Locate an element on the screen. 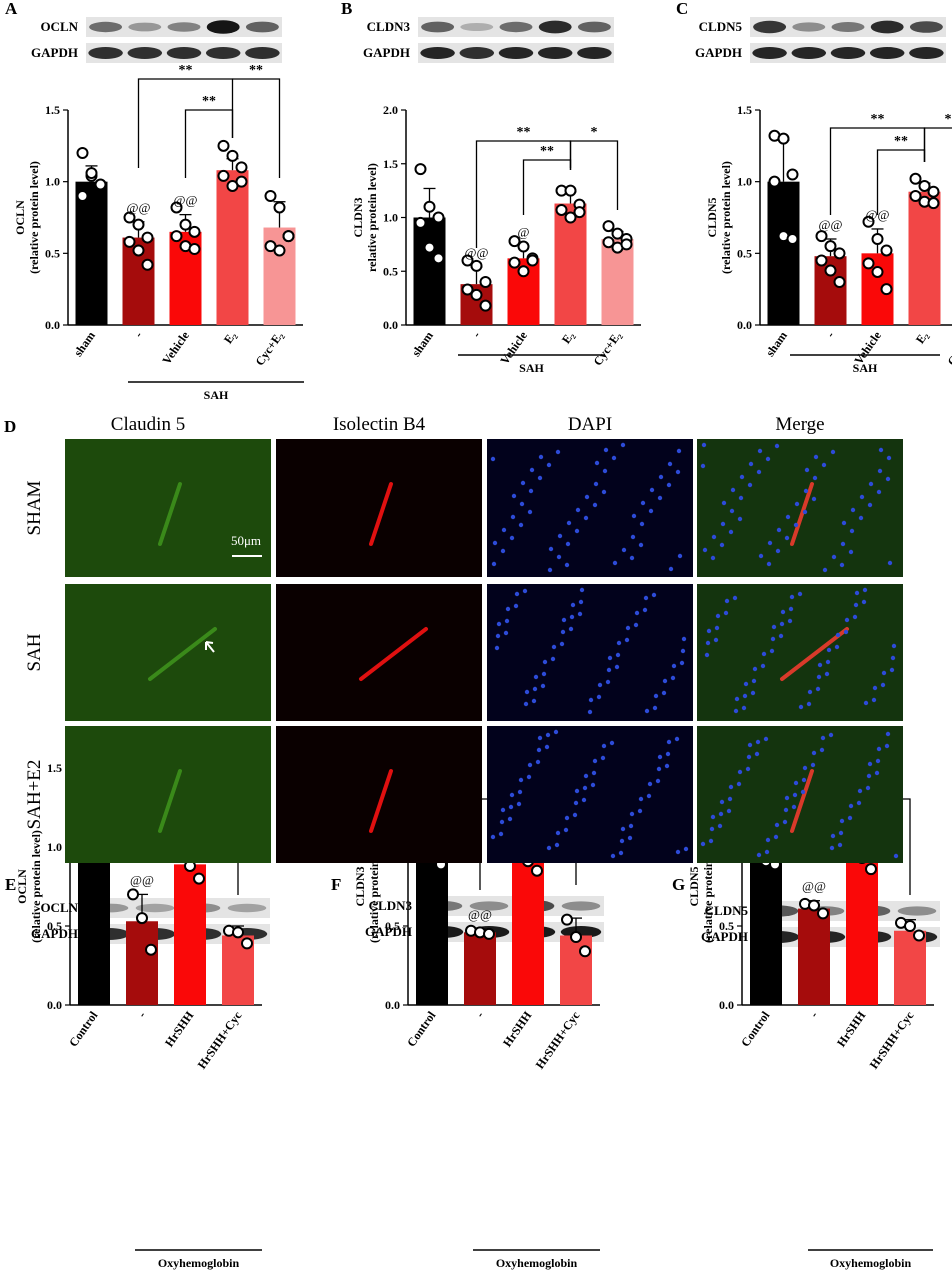 Image resolution: width=952 pixels, height=1280 pixels. vessel is located at coordinates (170, 514).